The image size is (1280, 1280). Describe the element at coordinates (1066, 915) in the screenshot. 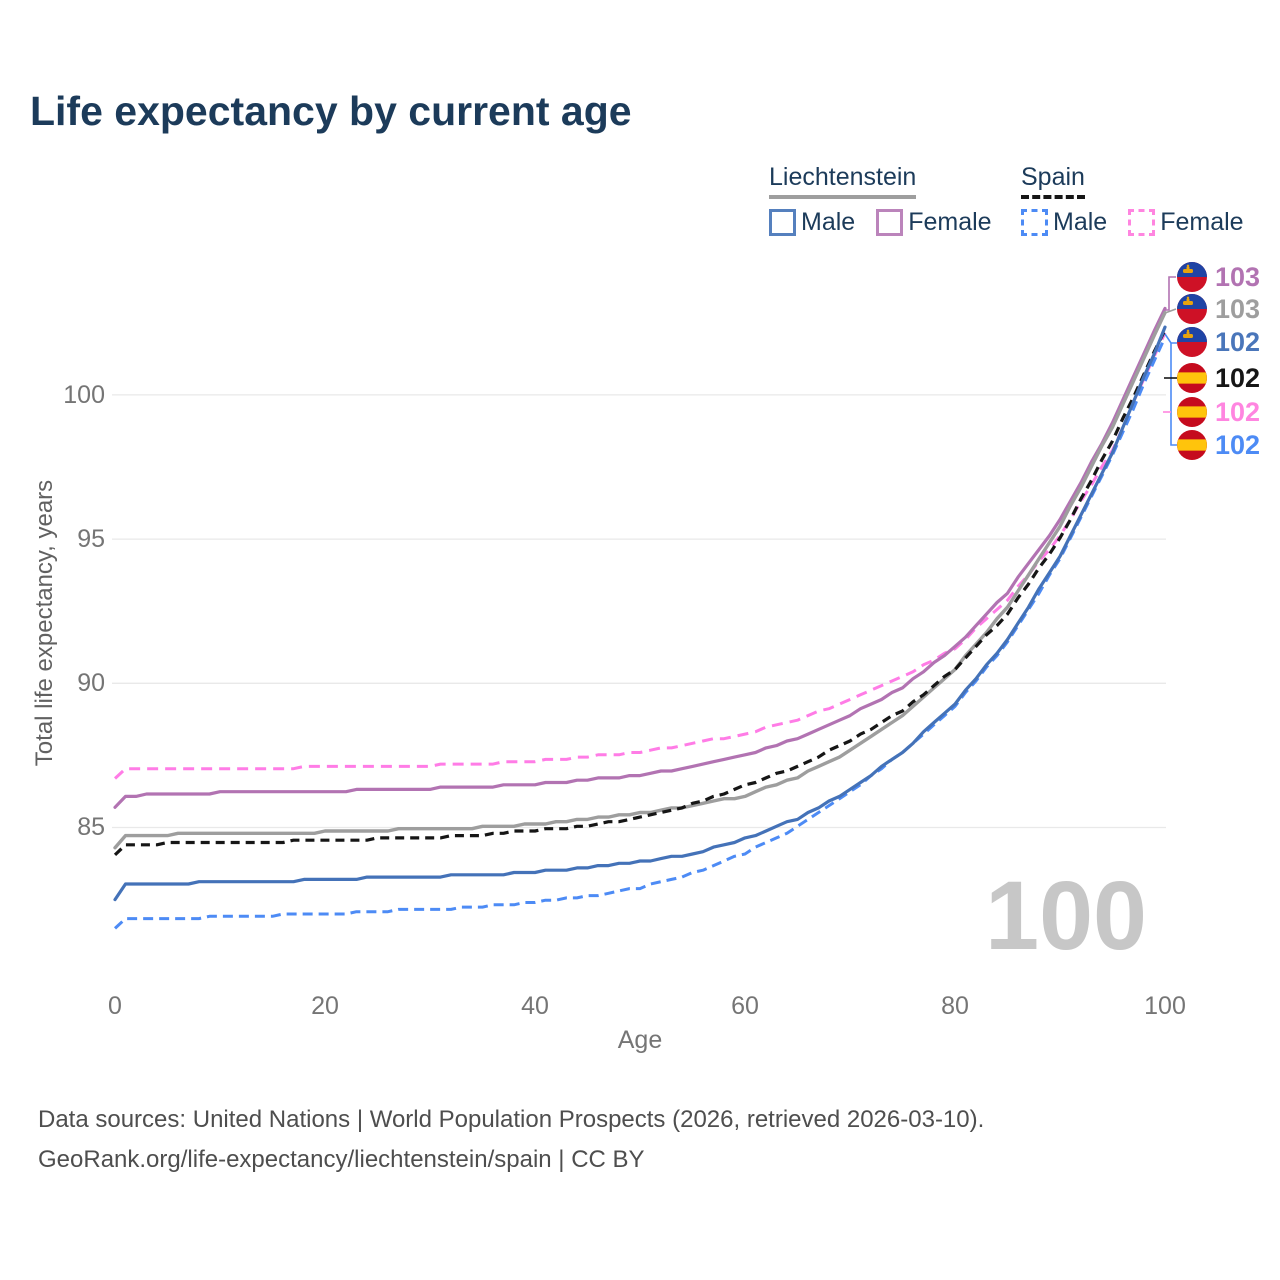

I see `current-age-watermark: 100` at that location.